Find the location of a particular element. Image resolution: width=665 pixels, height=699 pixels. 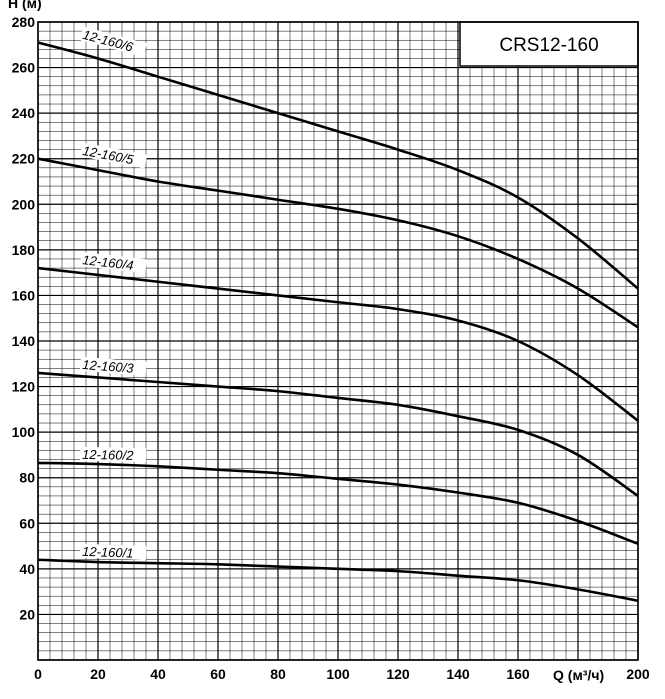

x-tick-labels: 0 20 40 60 80 100 120 140 160 200 is located at coordinates (342, 674).